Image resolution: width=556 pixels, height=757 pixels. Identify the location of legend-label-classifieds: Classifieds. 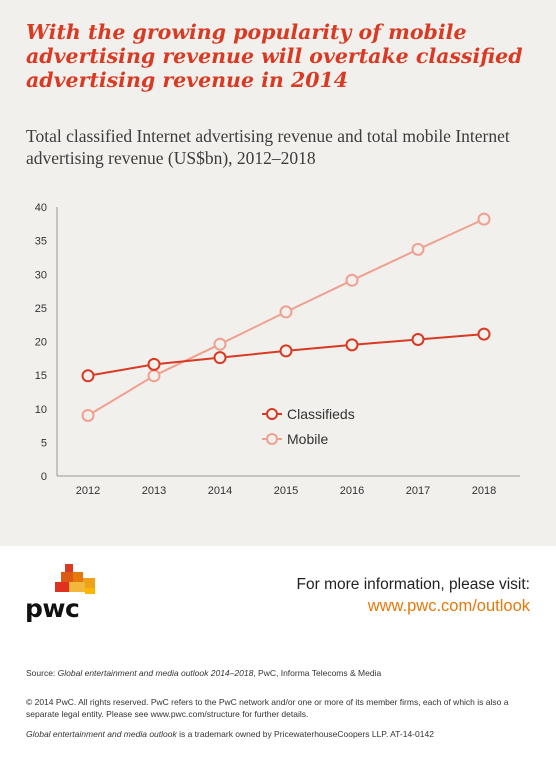
(321, 414).